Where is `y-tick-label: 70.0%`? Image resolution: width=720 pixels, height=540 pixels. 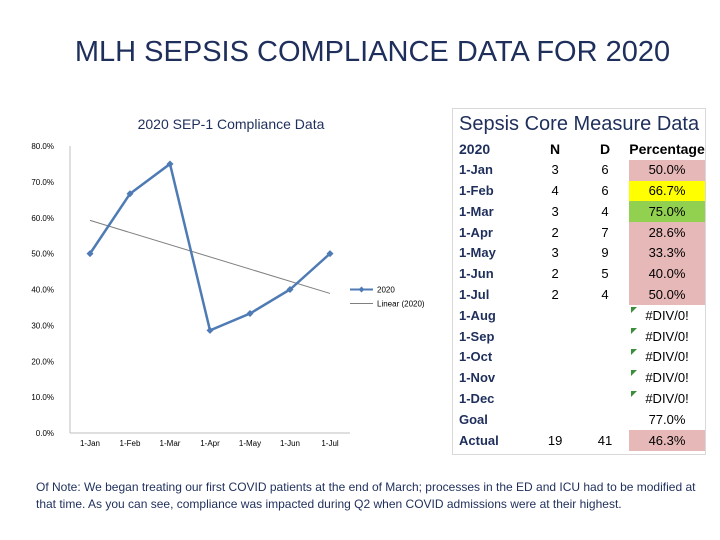
y-tick-label: 70.0% is located at coordinates (42, 182).